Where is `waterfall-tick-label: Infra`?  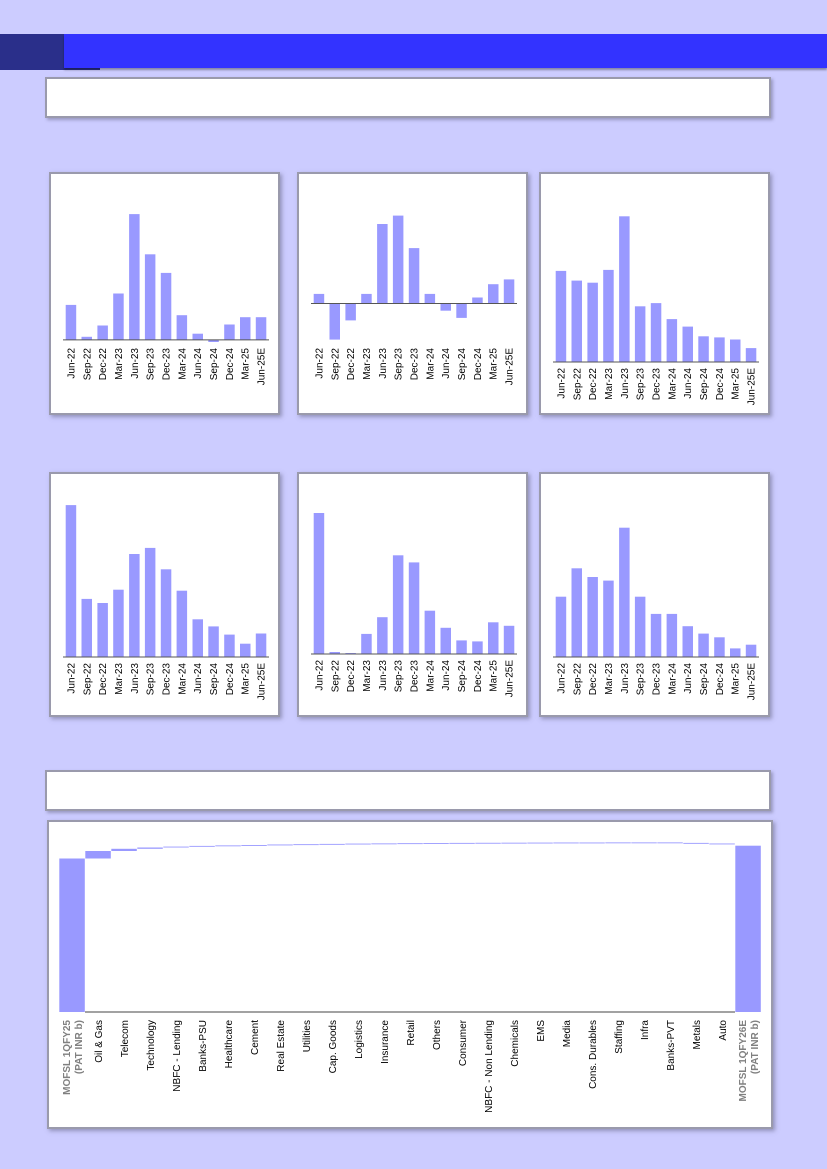 waterfall-tick-label: Infra is located at coordinates (645, 1030).